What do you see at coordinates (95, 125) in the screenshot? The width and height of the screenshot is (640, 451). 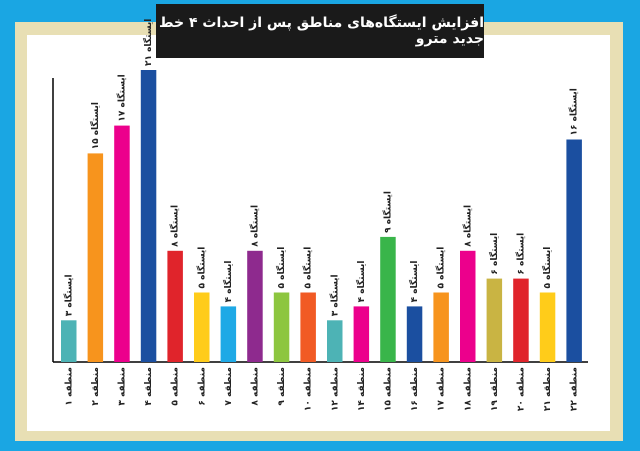 I see `bar-value-label-2: ۱۵ ایستگاه` at bounding box center [95, 125].